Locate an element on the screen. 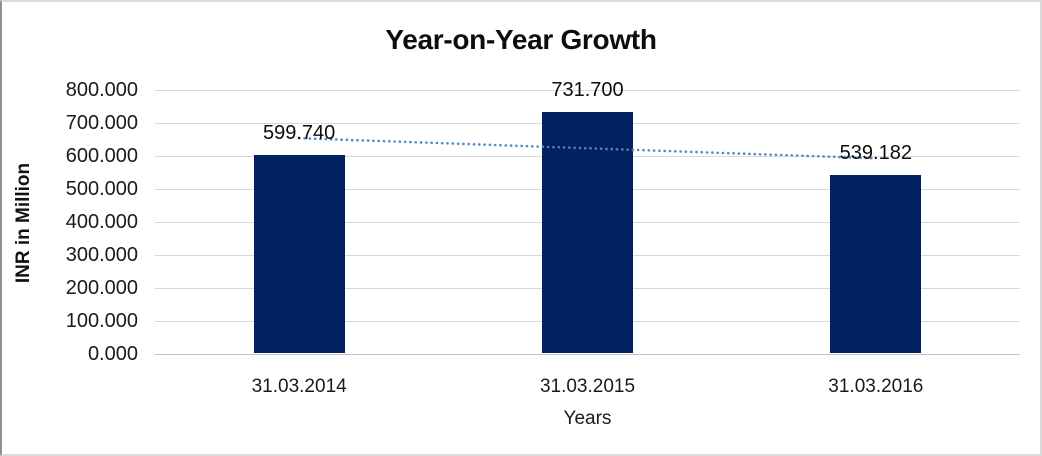 This screenshot has height=456, width=1042. x-axis-title: Years is located at coordinates (587, 418).